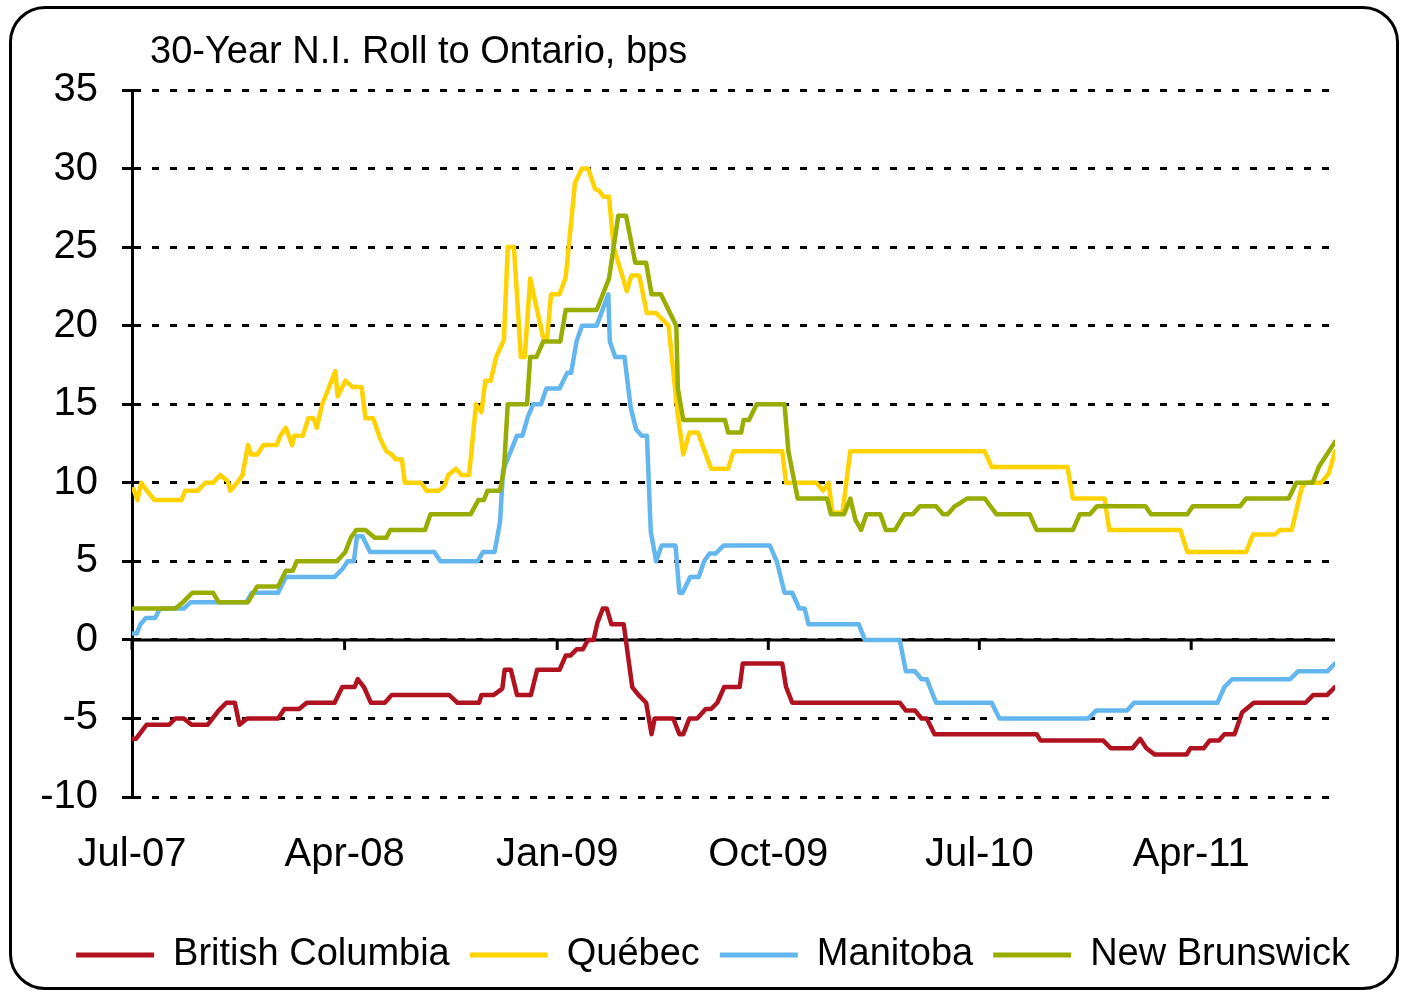 This screenshot has width=1402, height=994. Describe the element at coordinates (557, 852) in the screenshot. I see `x-tick-label: Jan-09` at that location.